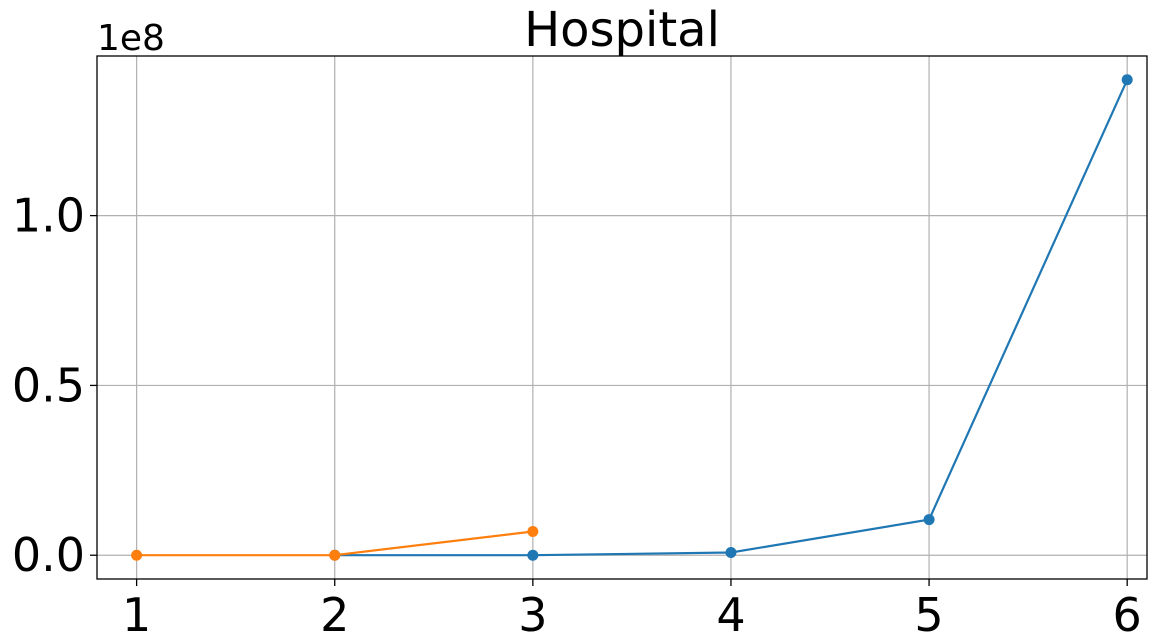 Image resolution: width=1157 pixels, height=636 pixels. Describe the element at coordinates (48, 216) in the screenshot. I see `y-tick-label: 1.0` at that location.